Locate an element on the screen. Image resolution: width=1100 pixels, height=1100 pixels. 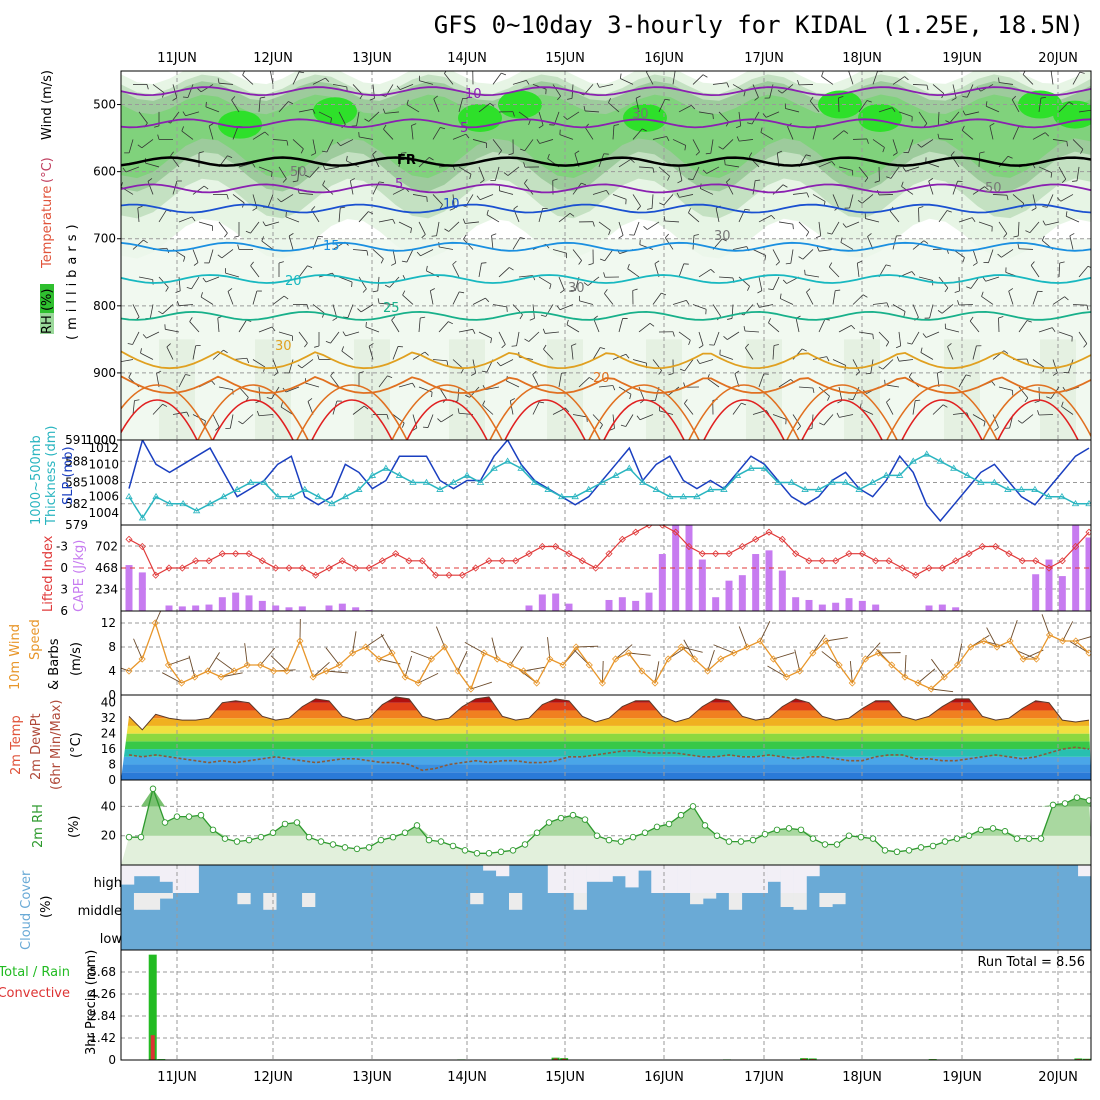
cape-tick-label: 468 is located at coordinates (106, 568).